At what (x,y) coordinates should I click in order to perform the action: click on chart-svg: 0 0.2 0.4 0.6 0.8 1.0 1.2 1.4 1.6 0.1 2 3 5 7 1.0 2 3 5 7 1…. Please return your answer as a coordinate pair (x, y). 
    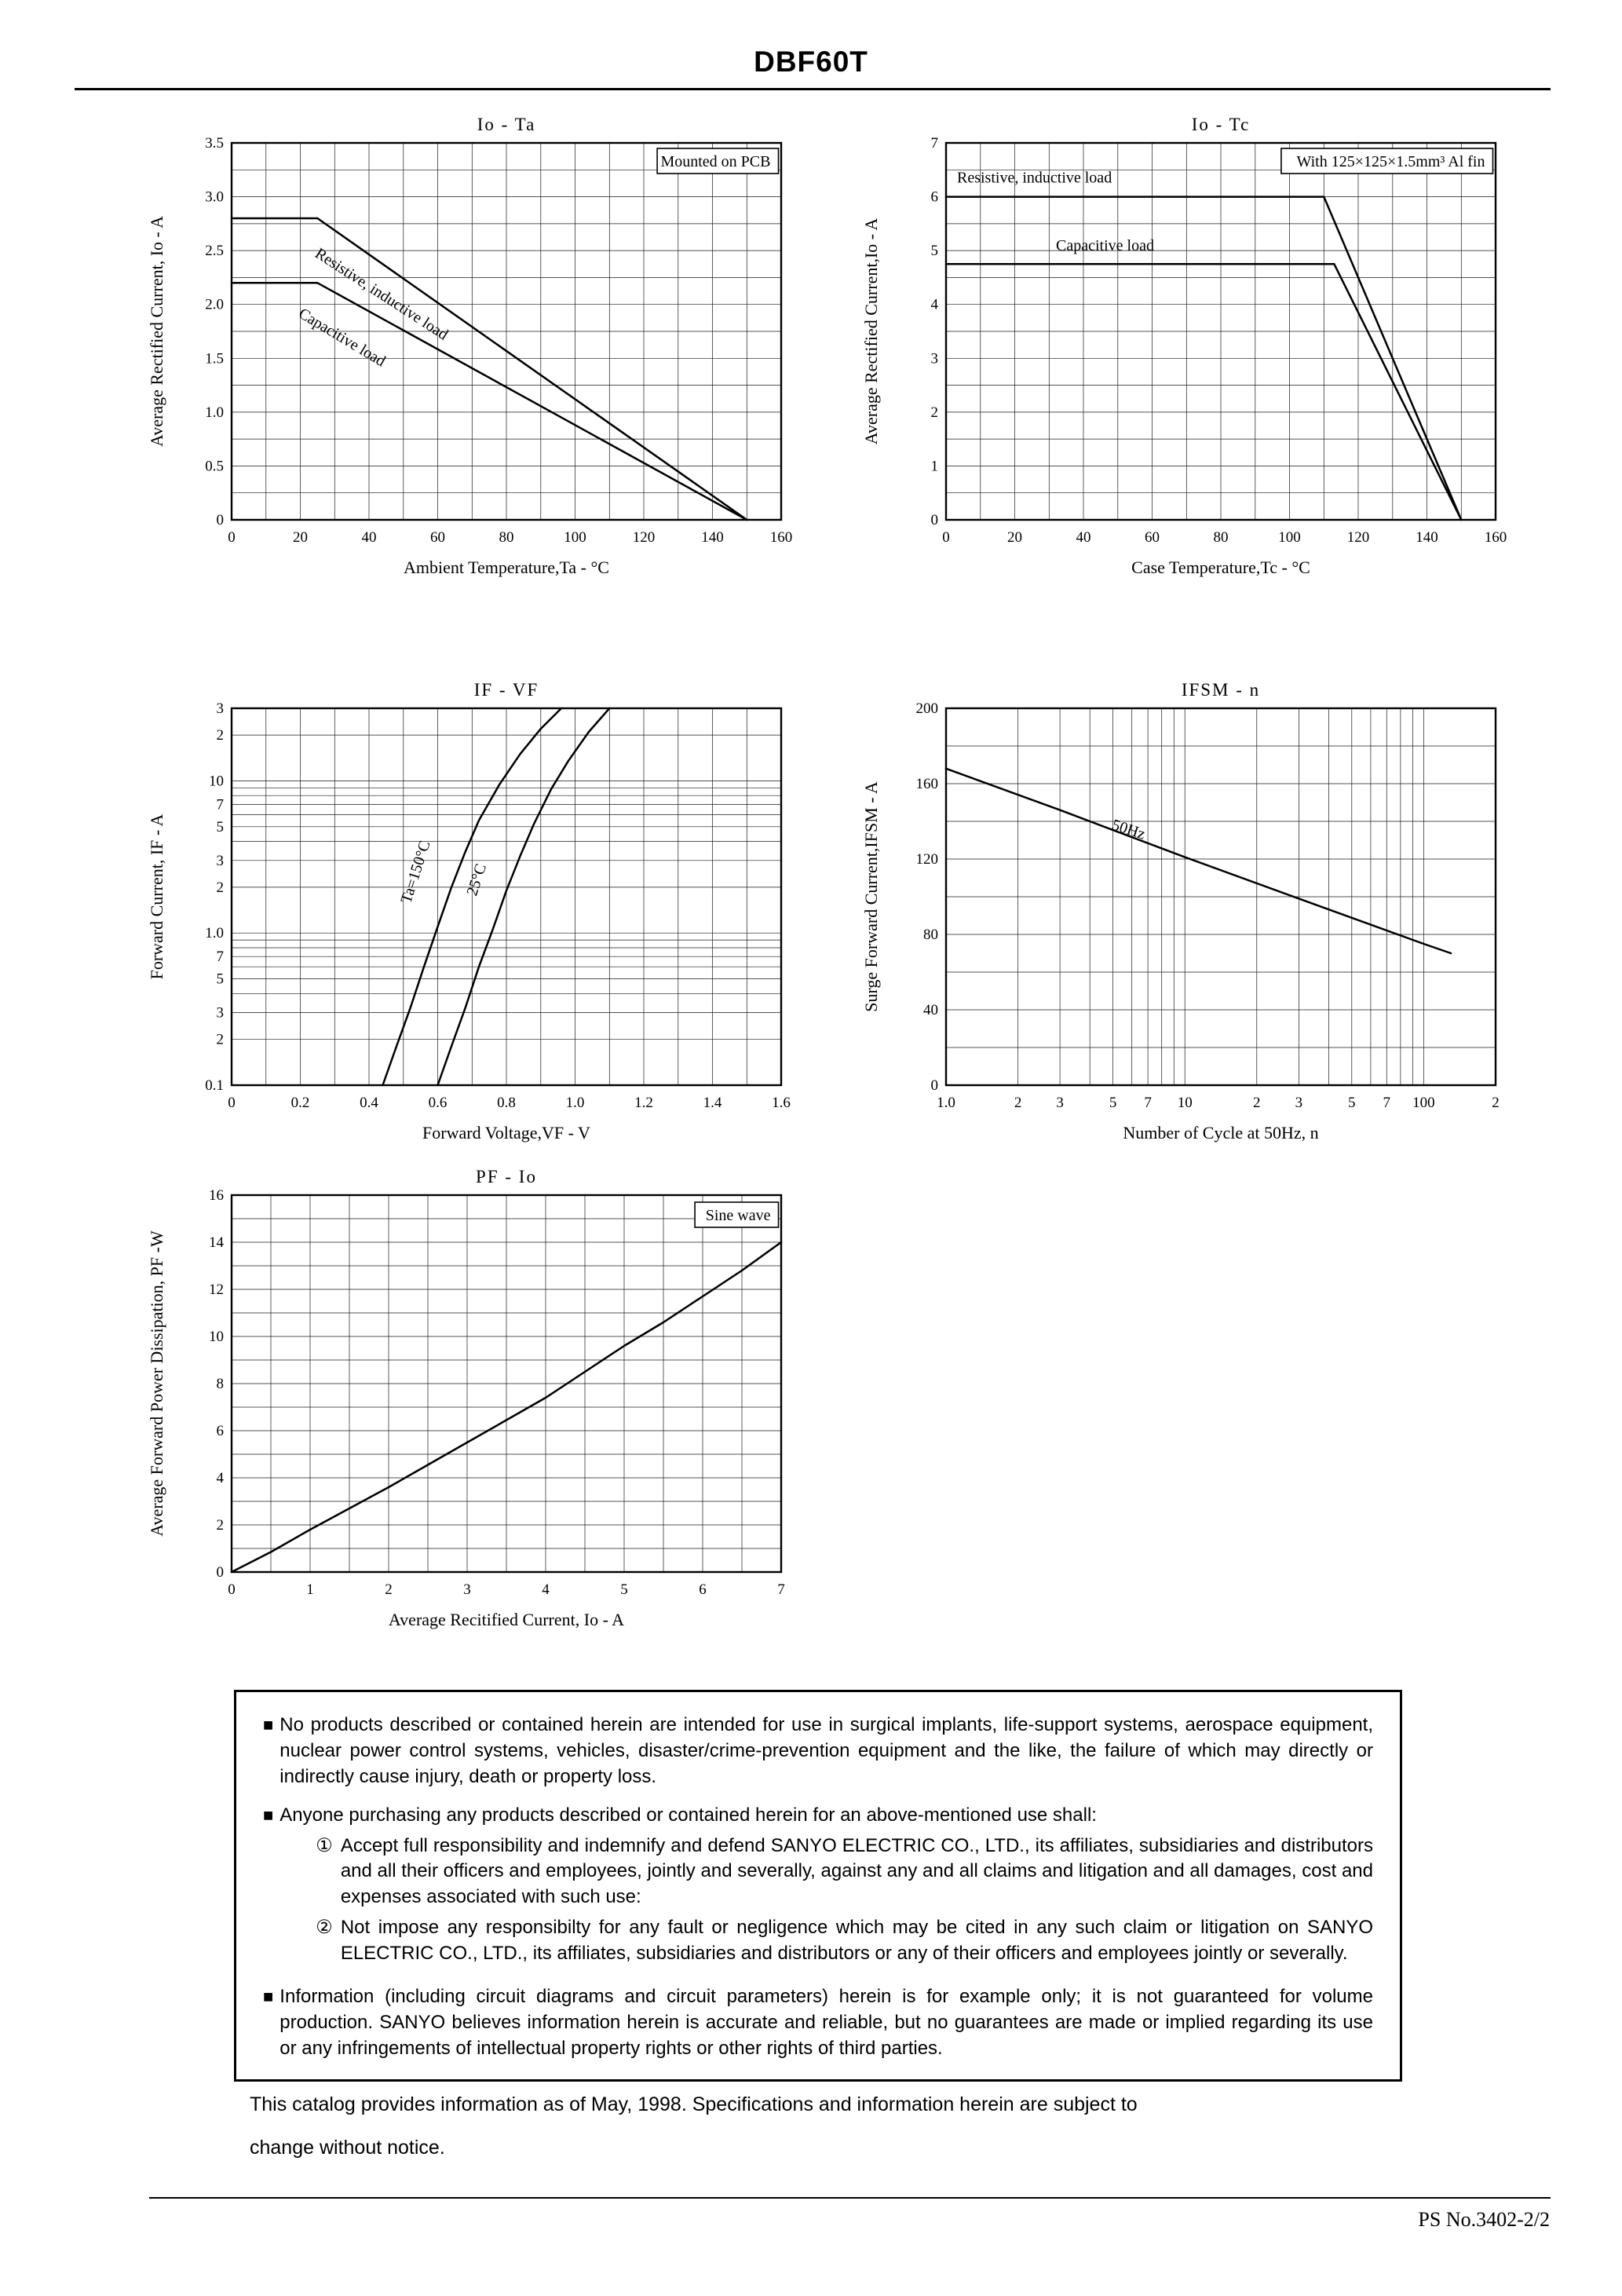
    Looking at the image, I should click on (469, 911).